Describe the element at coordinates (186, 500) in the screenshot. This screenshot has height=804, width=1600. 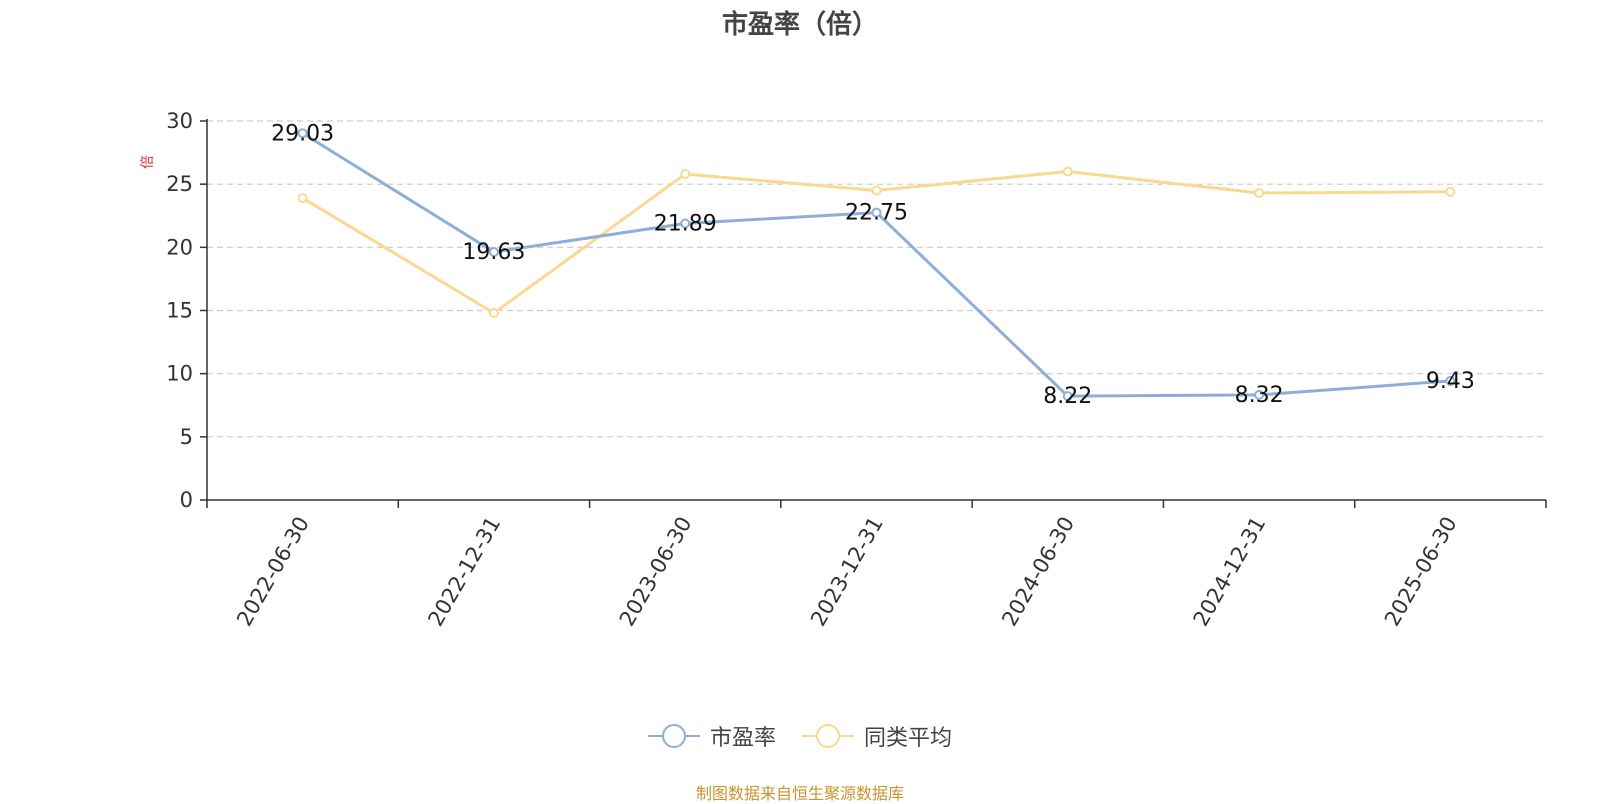
I see `y-tick-label: 0` at that location.